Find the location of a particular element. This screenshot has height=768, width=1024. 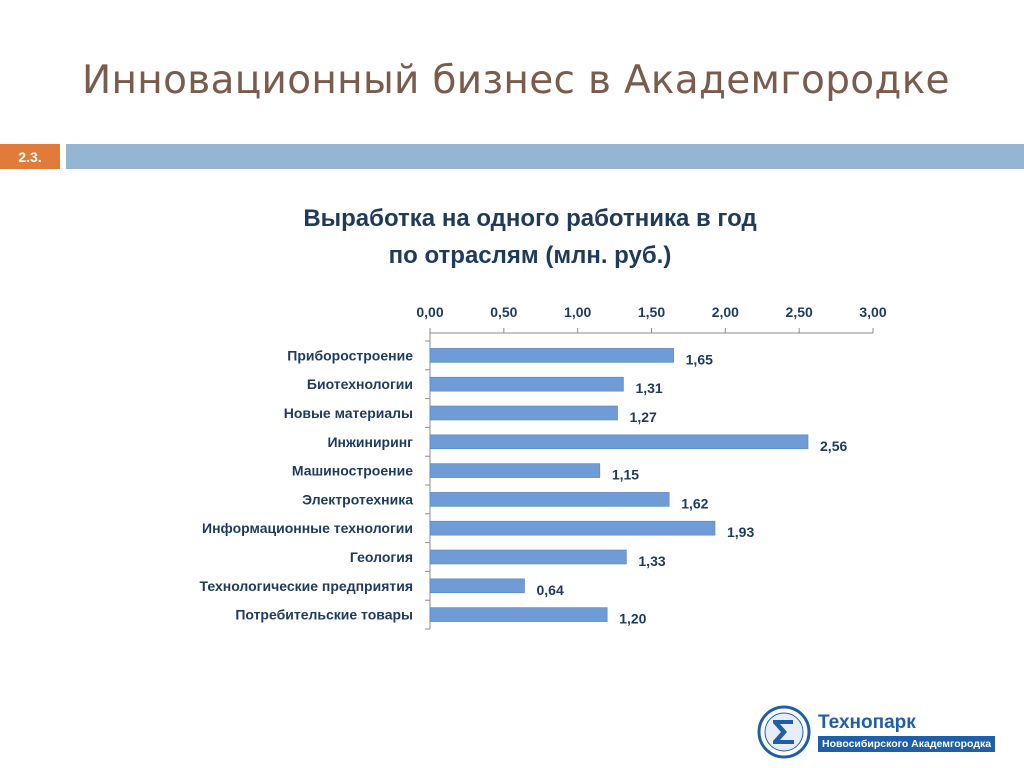

x-tick-label: 0,50 is located at coordinates (503, 312).